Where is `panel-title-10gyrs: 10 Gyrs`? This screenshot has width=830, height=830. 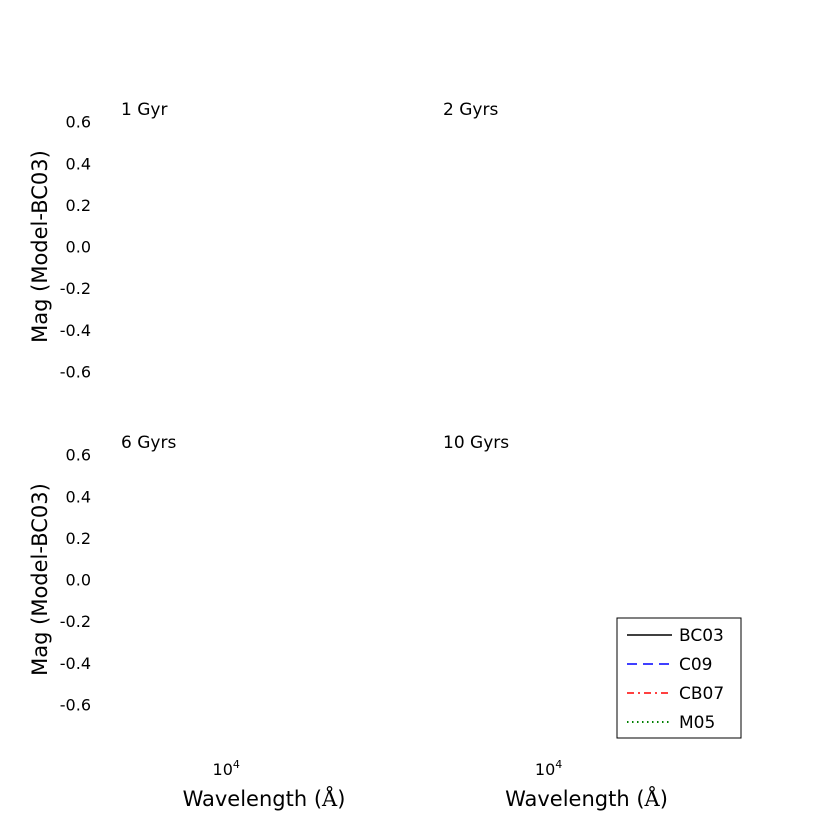 panel-title-10gyrs: 10 Gyrs is located at coordinates (476, 443).